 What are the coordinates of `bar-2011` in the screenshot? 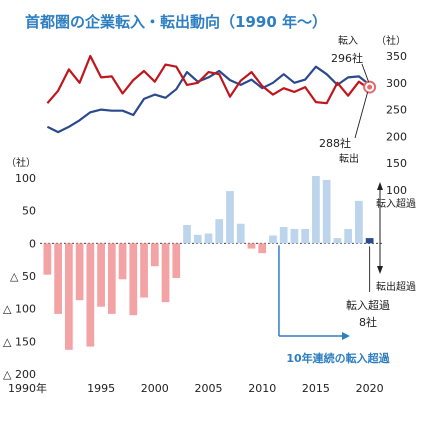 It's located at (273, 239).